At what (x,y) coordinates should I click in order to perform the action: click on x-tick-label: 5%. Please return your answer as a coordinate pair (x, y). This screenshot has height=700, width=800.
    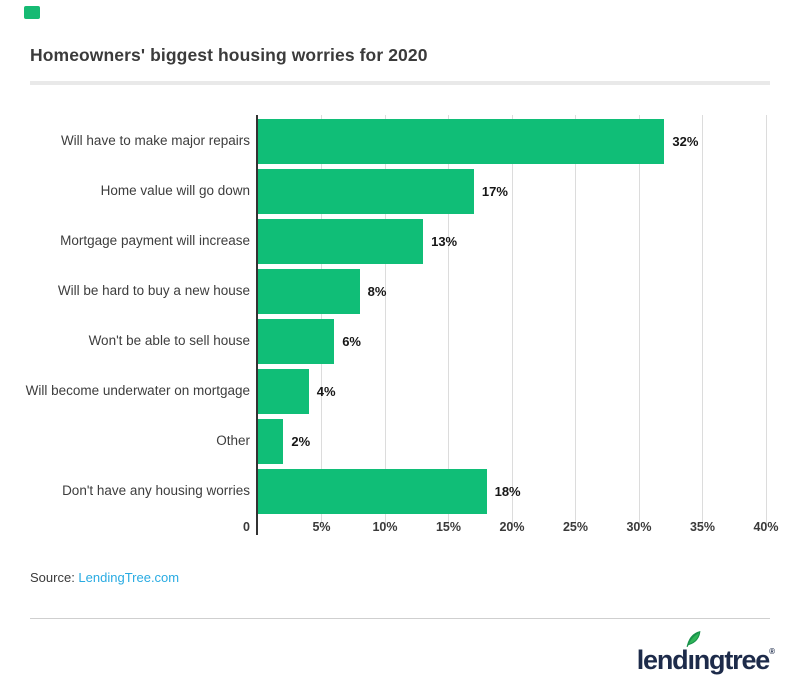
    Looking at the image, I should click on (321, 527).